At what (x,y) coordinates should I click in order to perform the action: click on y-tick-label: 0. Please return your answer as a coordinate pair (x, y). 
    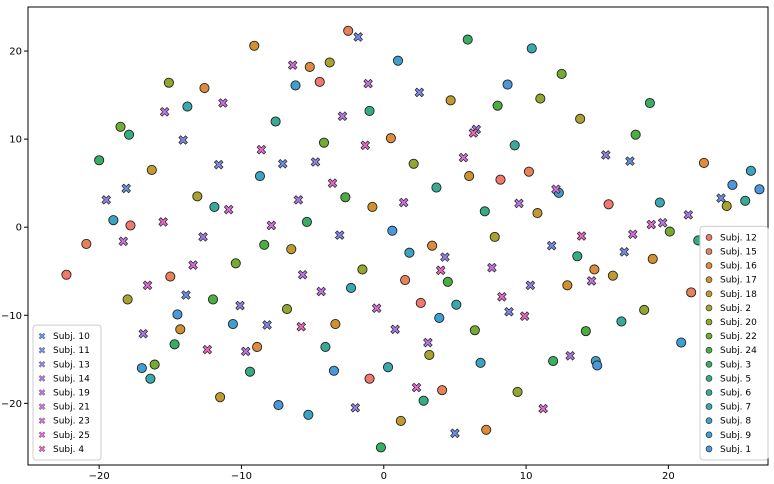
    Looking at the image, I should click on (19, 228).